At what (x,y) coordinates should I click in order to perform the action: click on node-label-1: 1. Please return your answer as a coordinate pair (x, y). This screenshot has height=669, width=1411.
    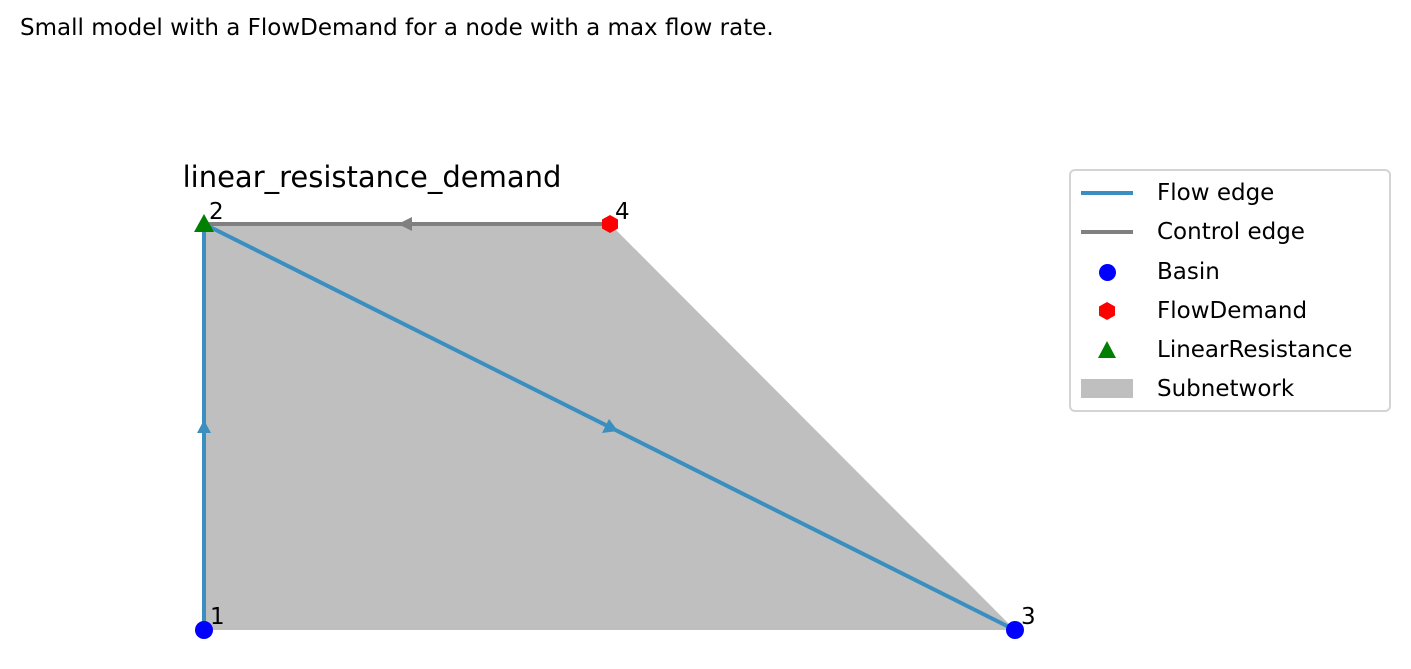
    Looking at the image, I should click on (217, 617).